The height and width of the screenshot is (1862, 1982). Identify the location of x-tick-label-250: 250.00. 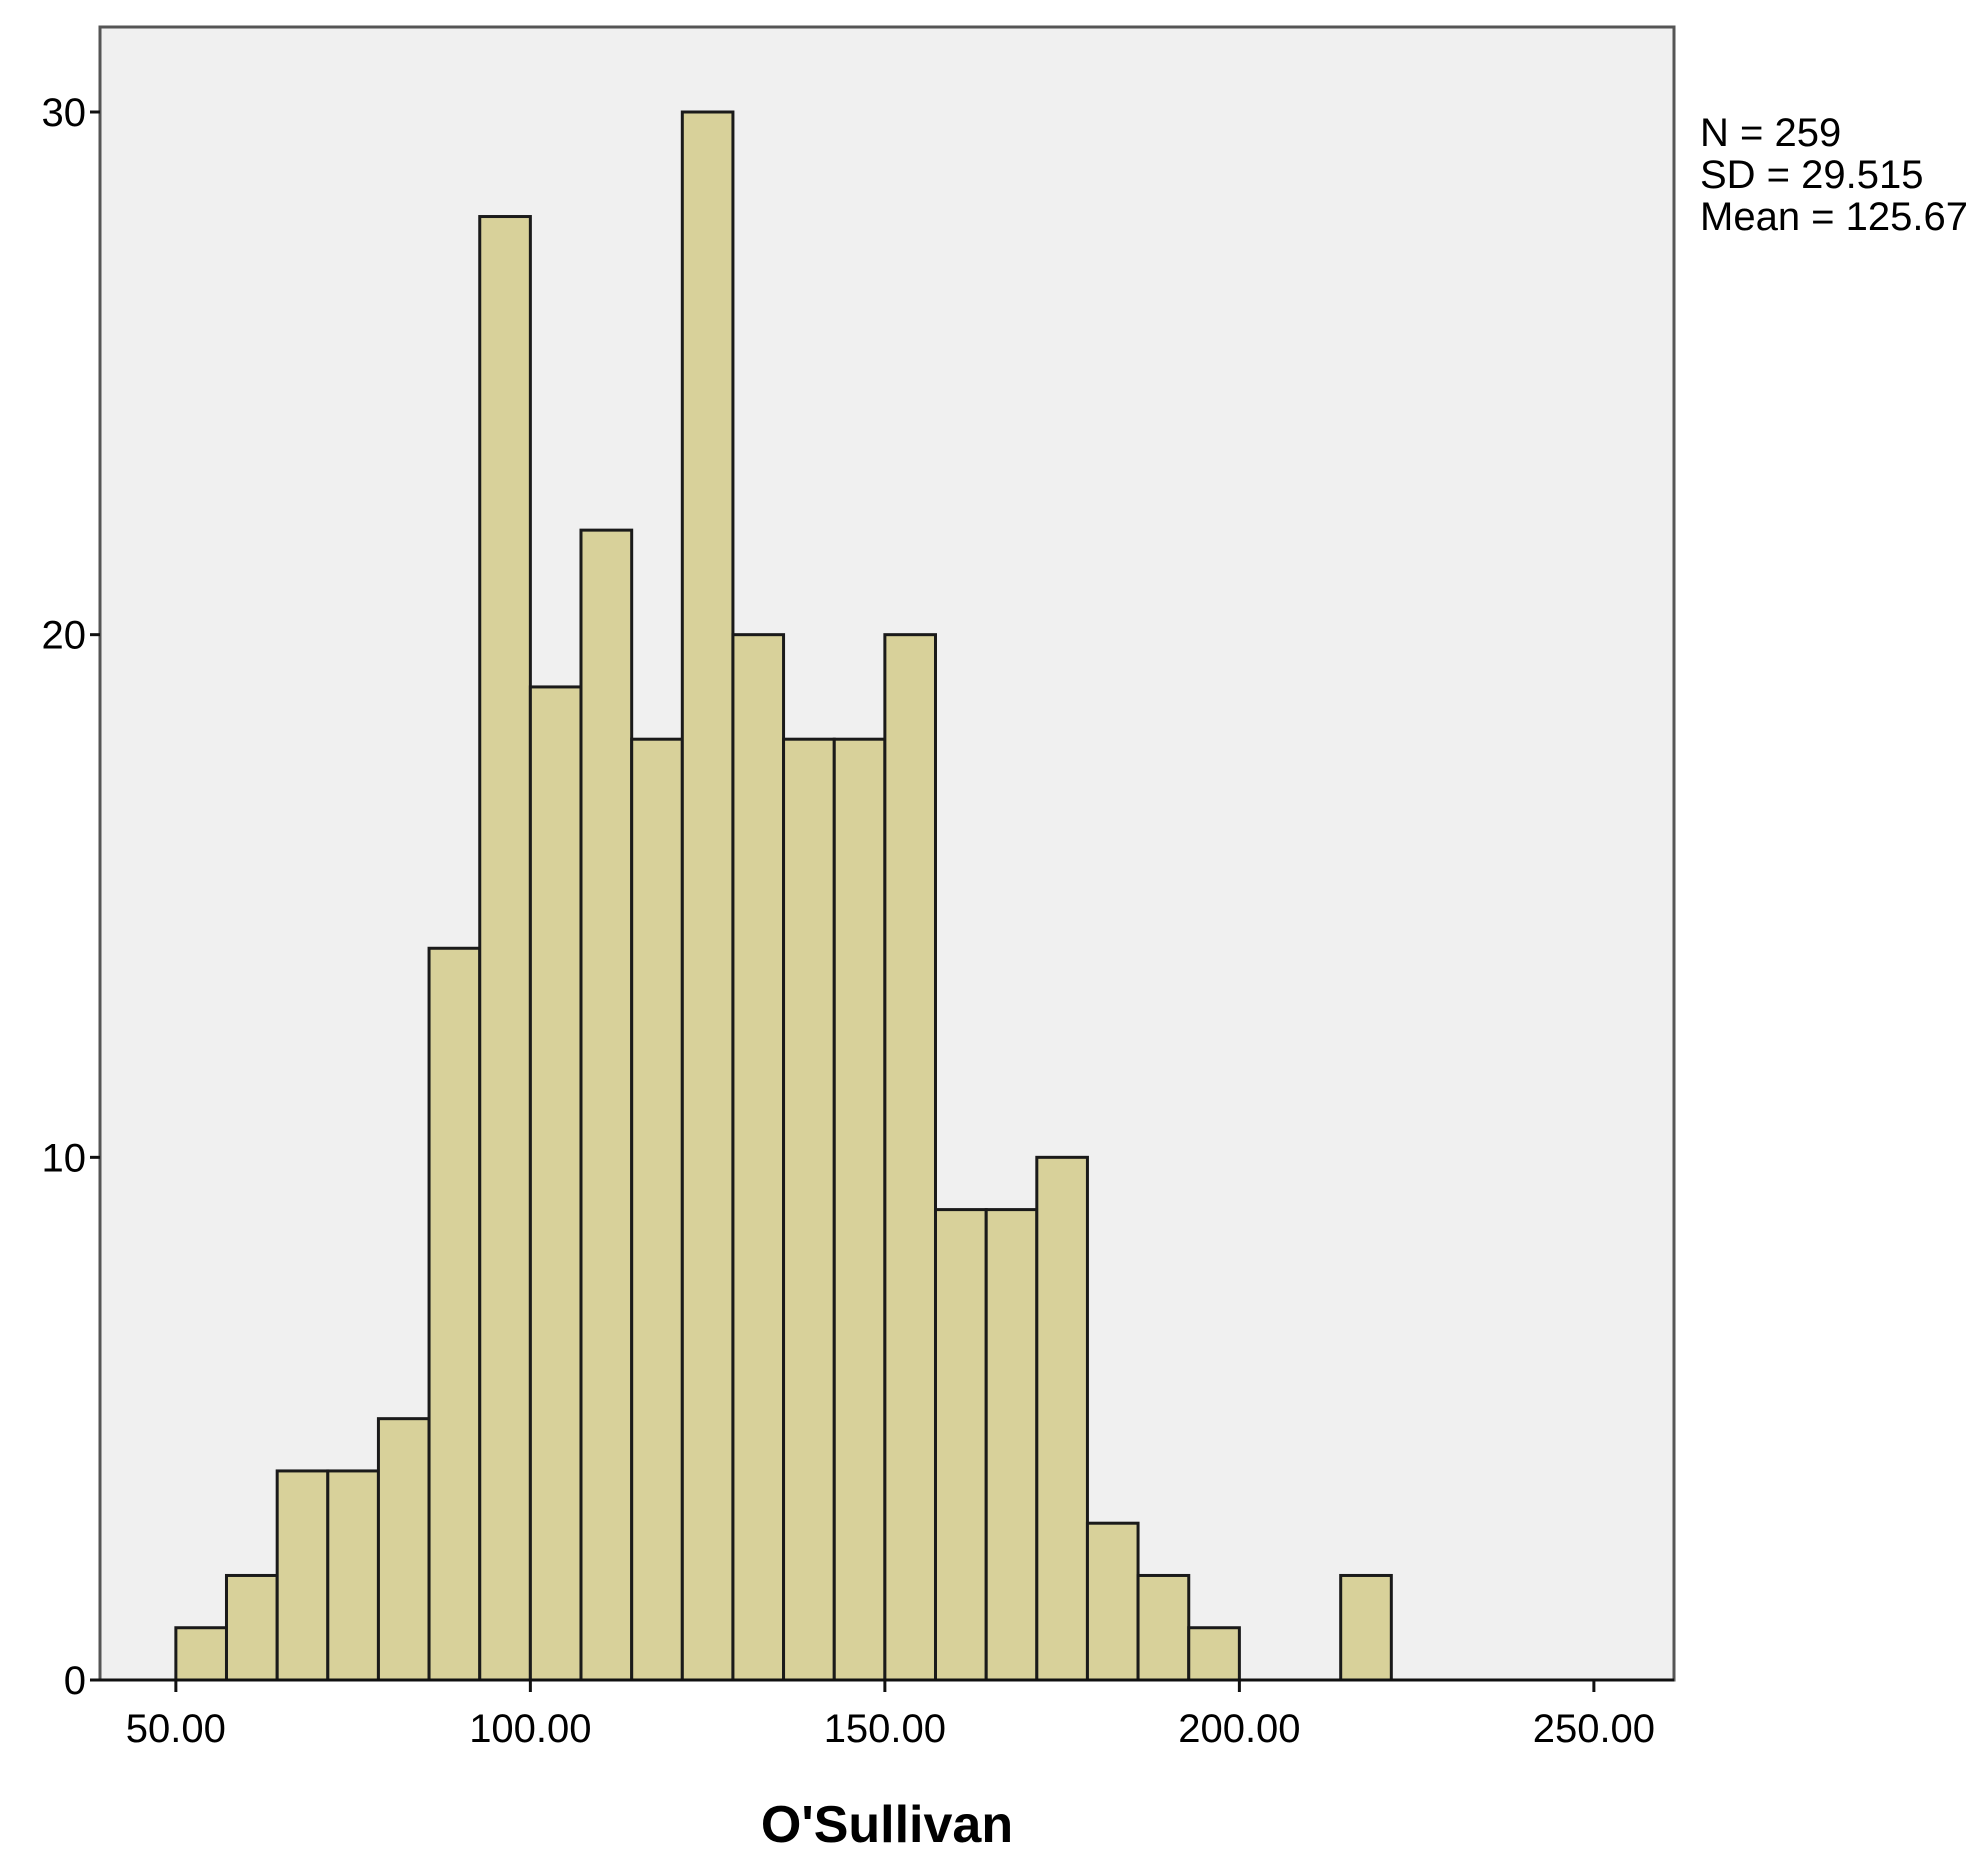
(1594, 1729).